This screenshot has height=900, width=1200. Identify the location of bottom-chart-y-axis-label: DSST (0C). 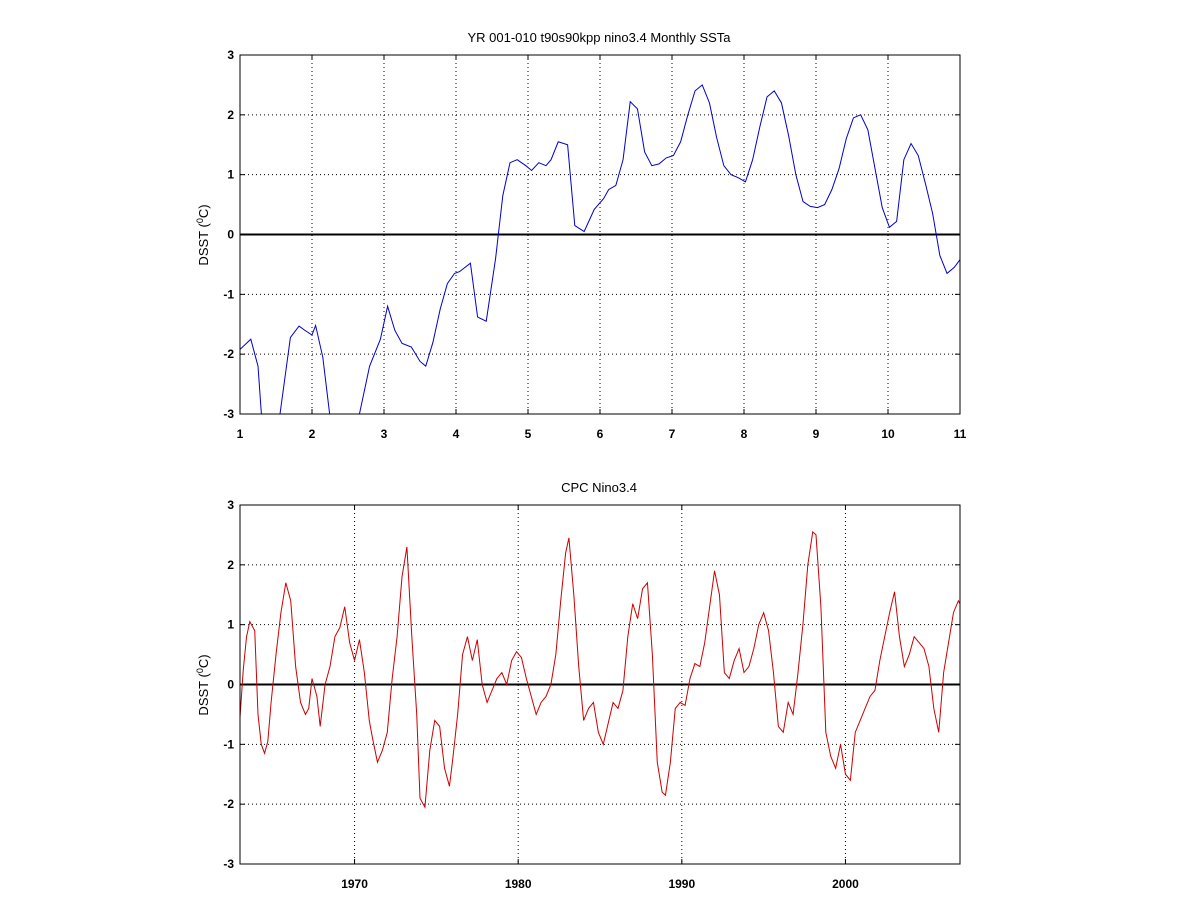
(203, 684).